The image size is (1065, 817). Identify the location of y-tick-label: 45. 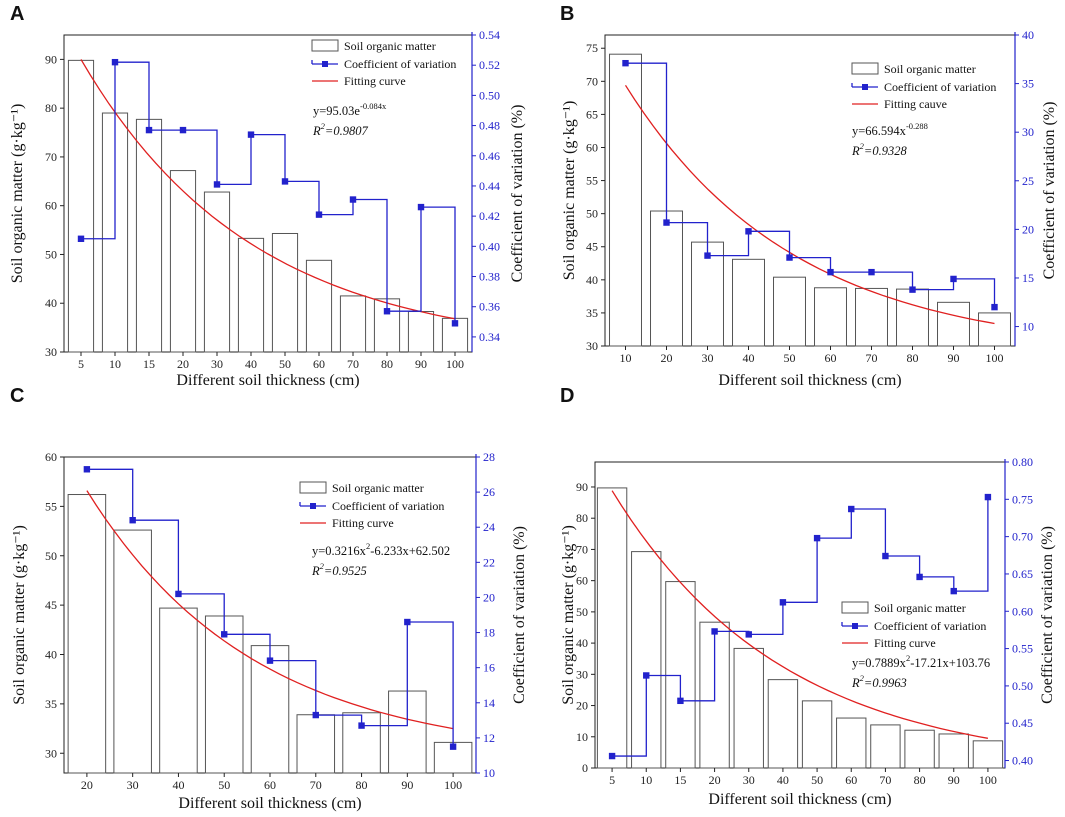
(51, 605).